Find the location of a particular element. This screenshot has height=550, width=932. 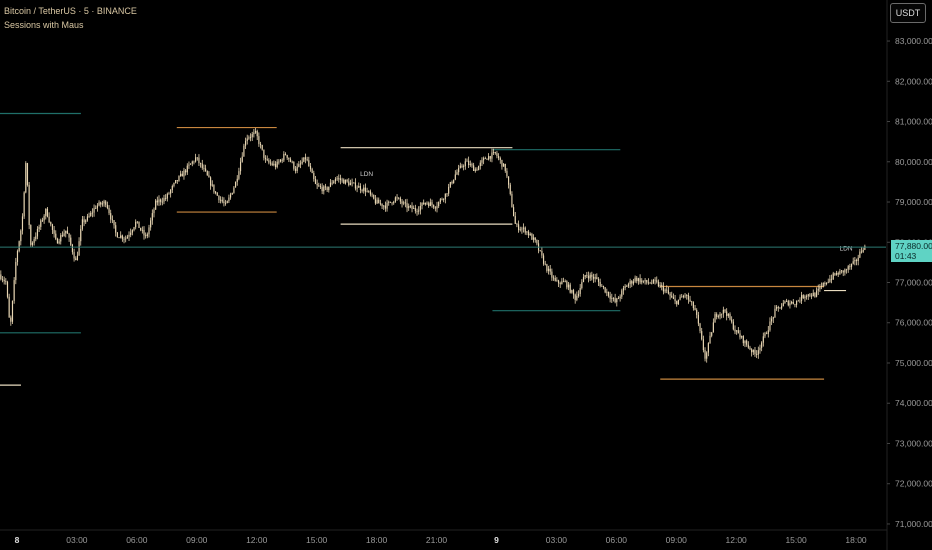

indicator-name: Sessions with Maus is located at coordinates (44, 25).